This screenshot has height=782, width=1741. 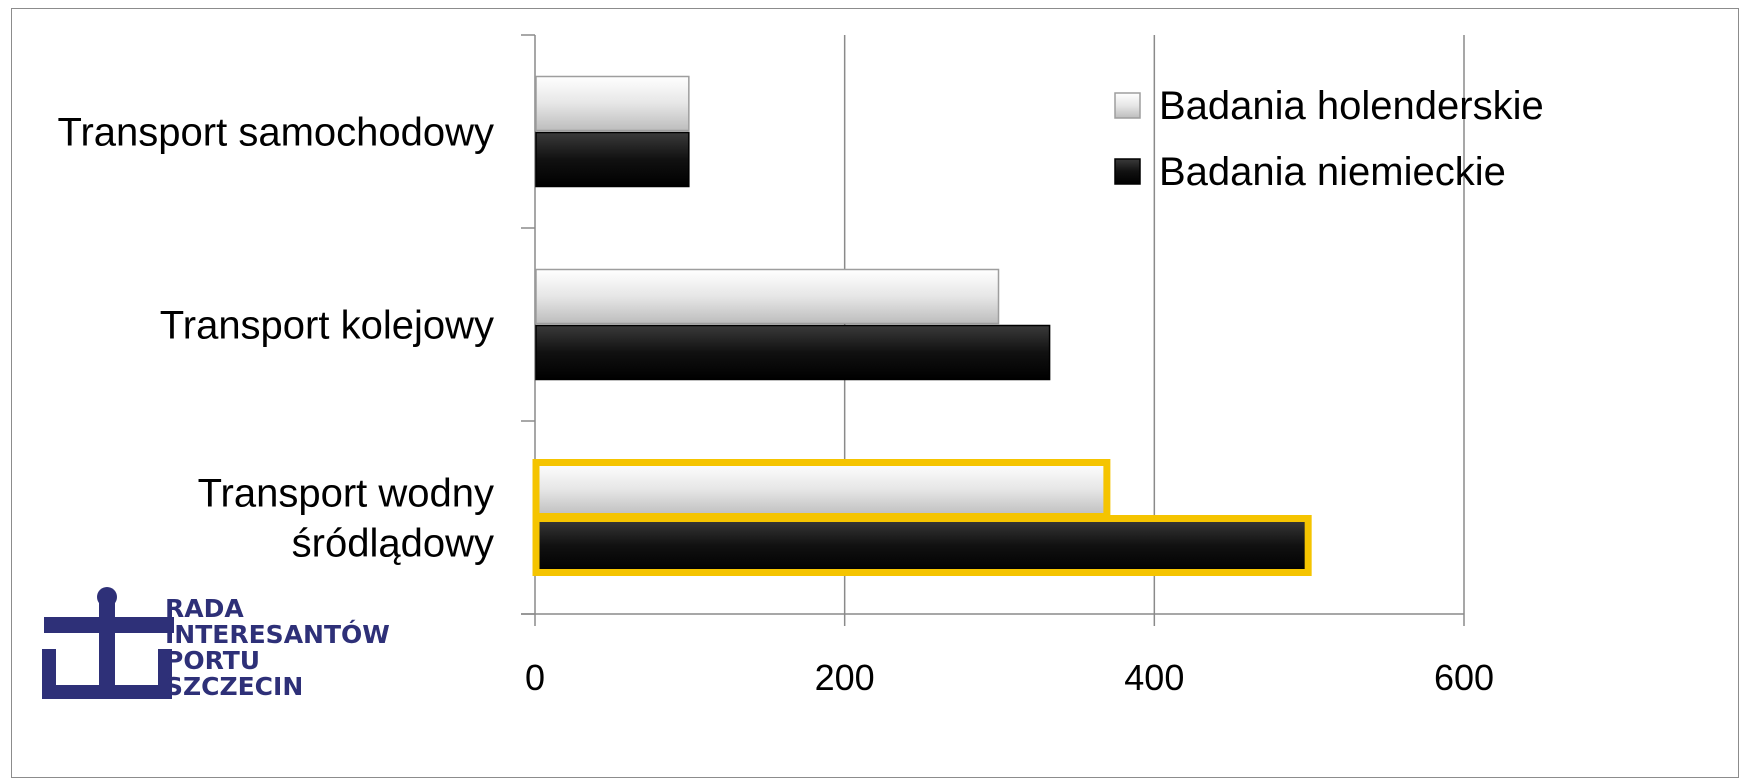 What do you see at coordinates (204, 608) in the screenshot?
I see `logo-line-1: RADA` at bounding box center [204, 608].